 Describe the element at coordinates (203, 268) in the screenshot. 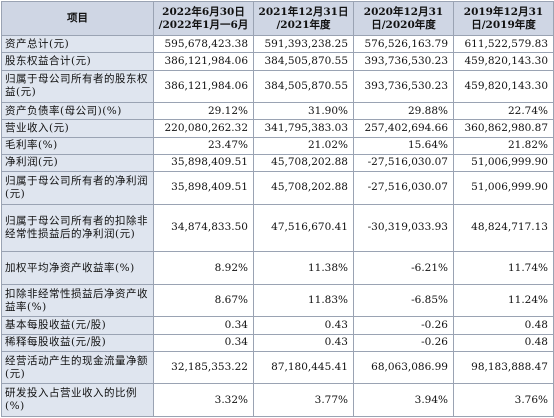

I see `cell-value: 8.92%` at that location.